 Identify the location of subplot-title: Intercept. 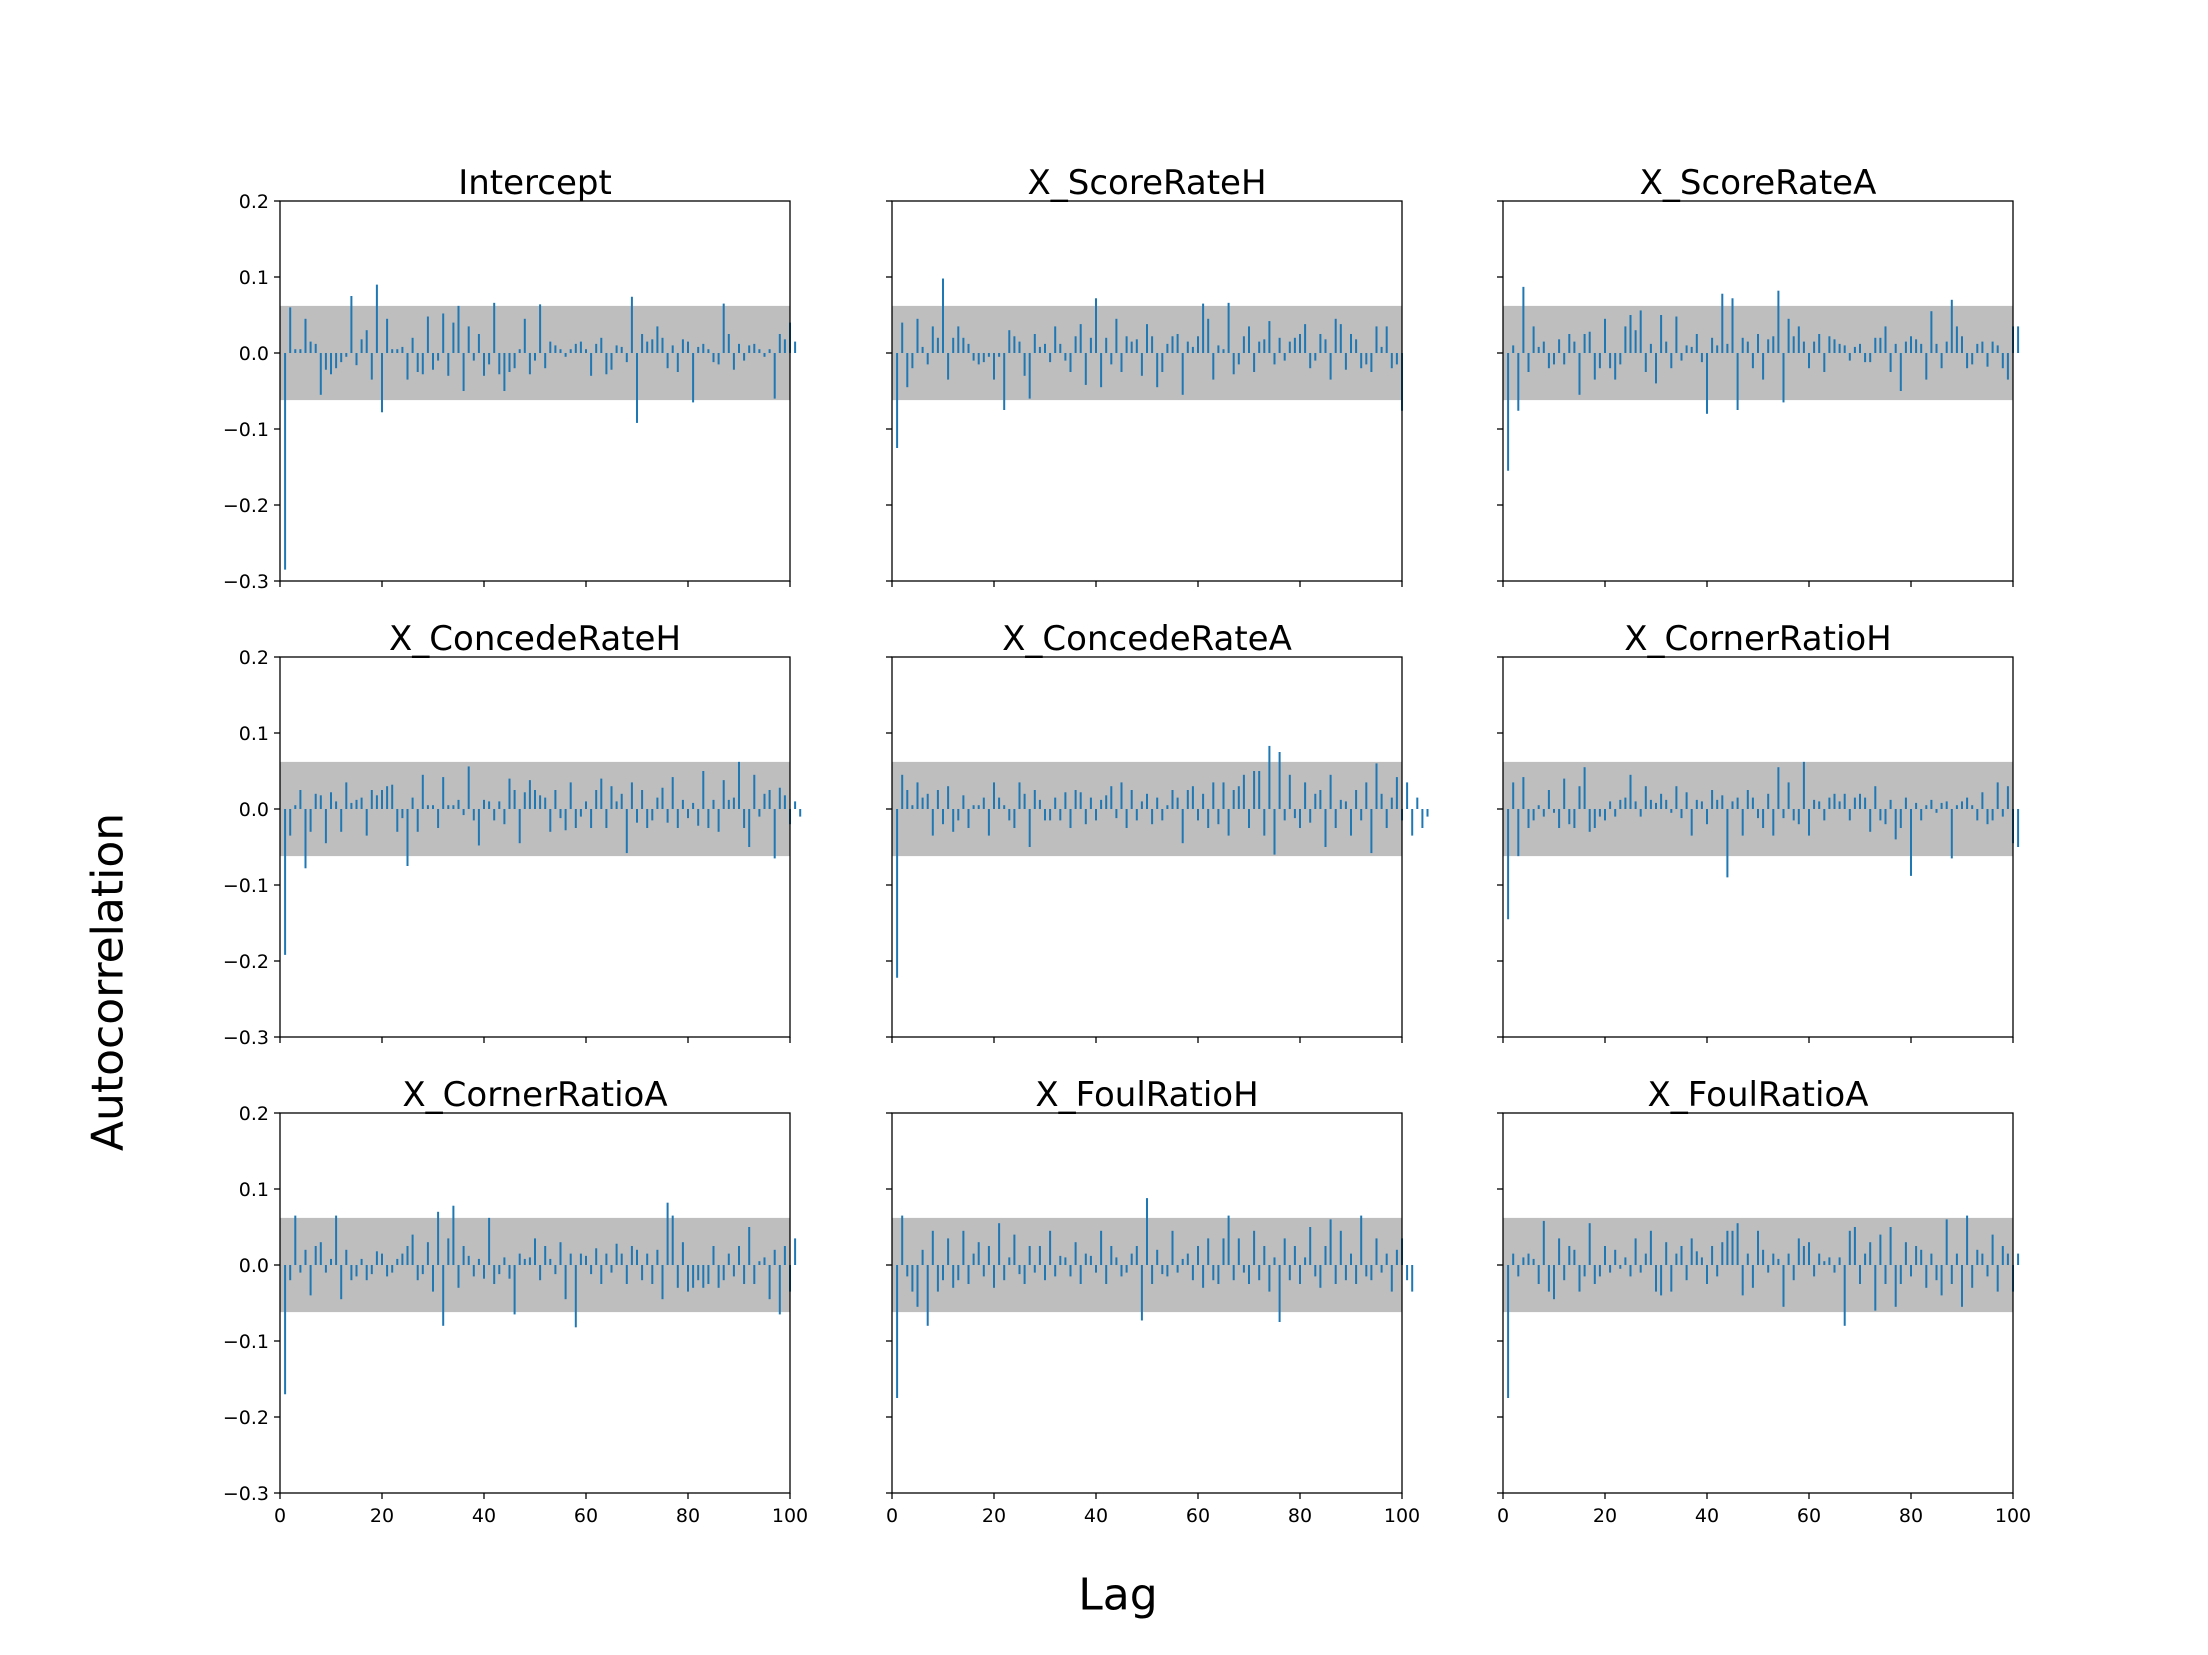
(535, 183).